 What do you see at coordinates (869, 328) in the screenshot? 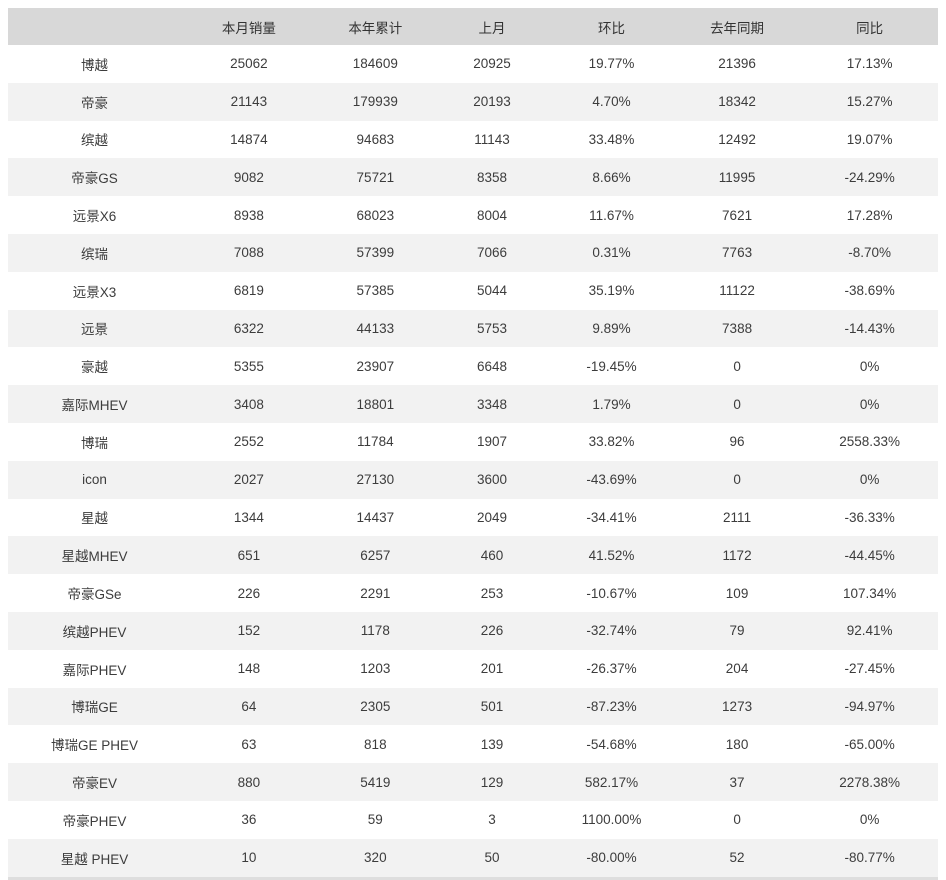
I see `value-cell: -14.43%` at bounding box center [869, 328].